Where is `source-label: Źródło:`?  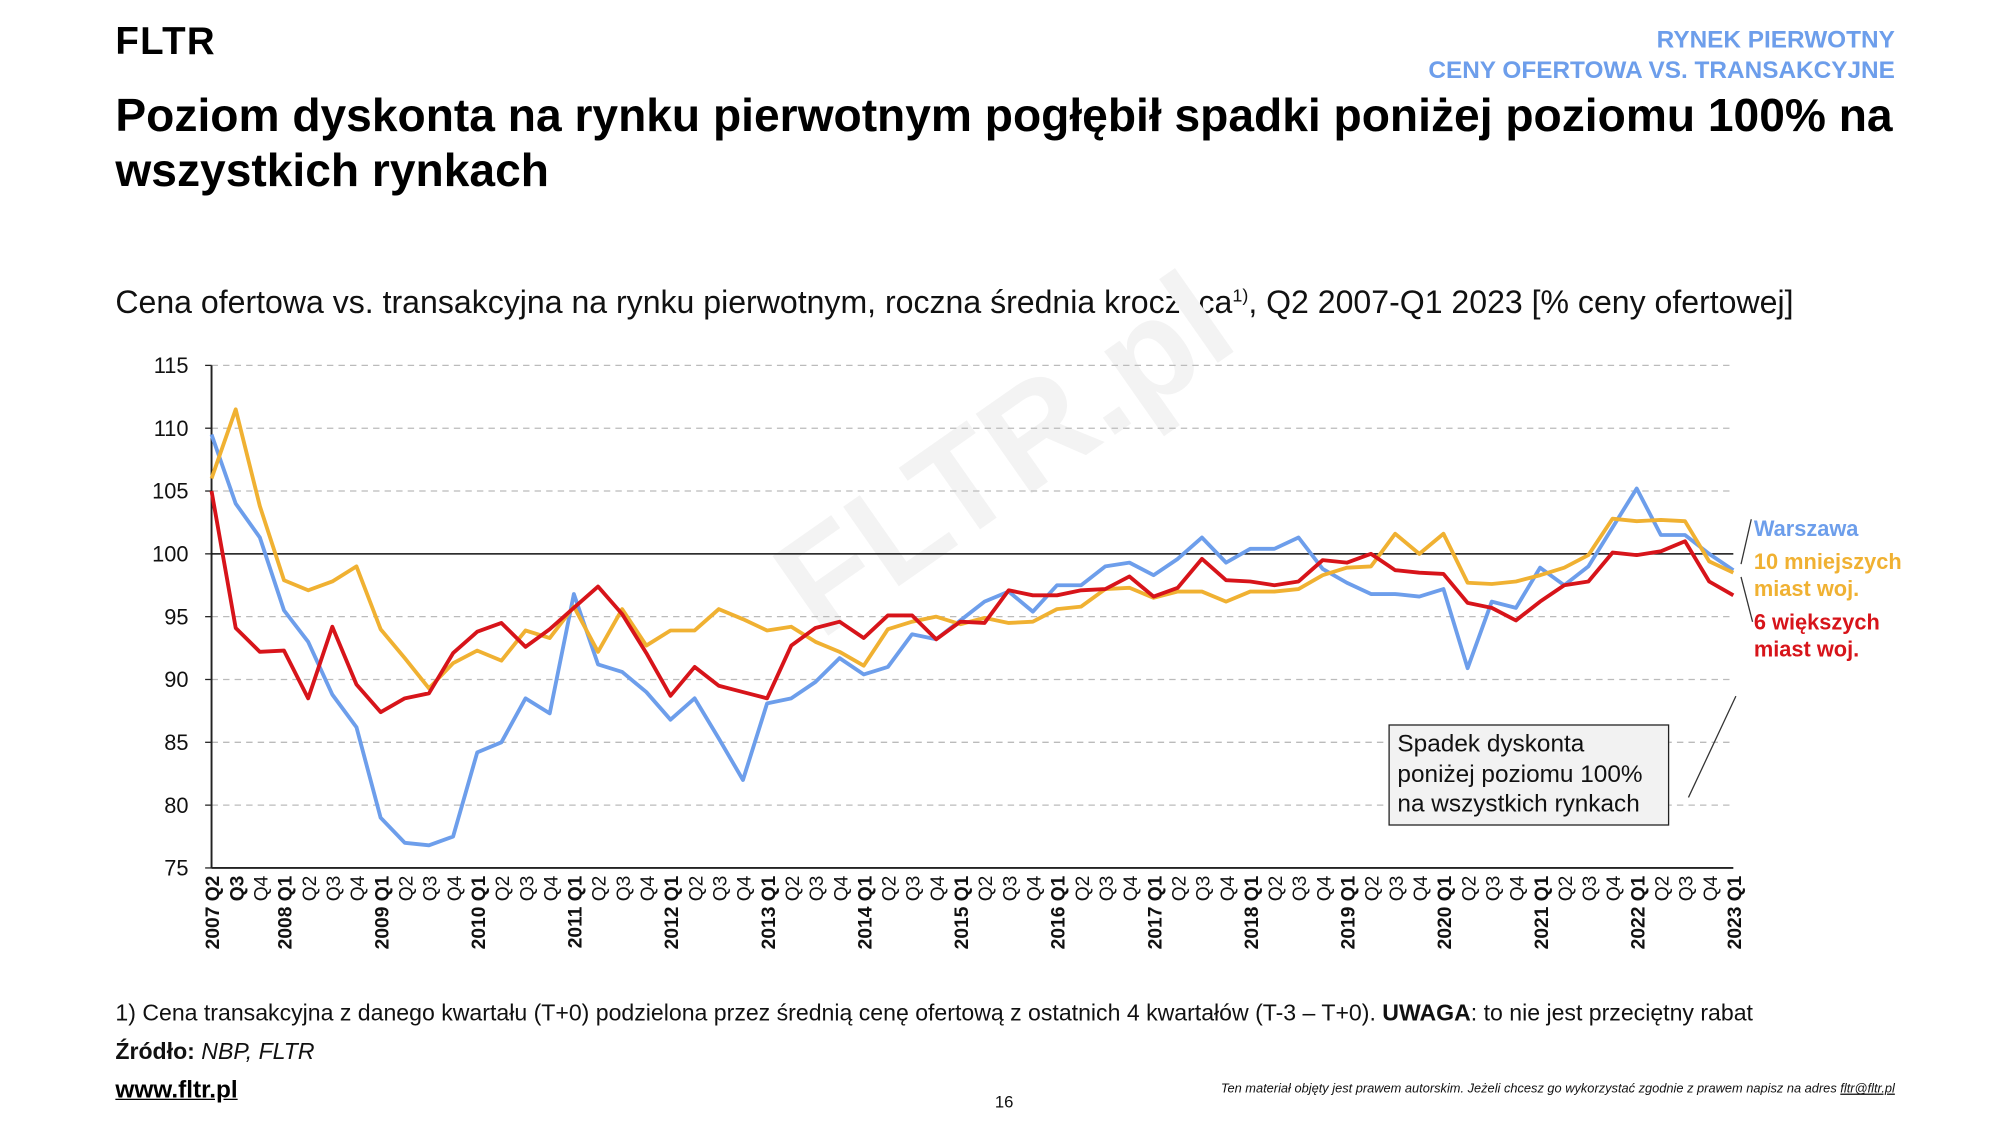
source-label: Źródło: is located at coordinates (155, 1051).